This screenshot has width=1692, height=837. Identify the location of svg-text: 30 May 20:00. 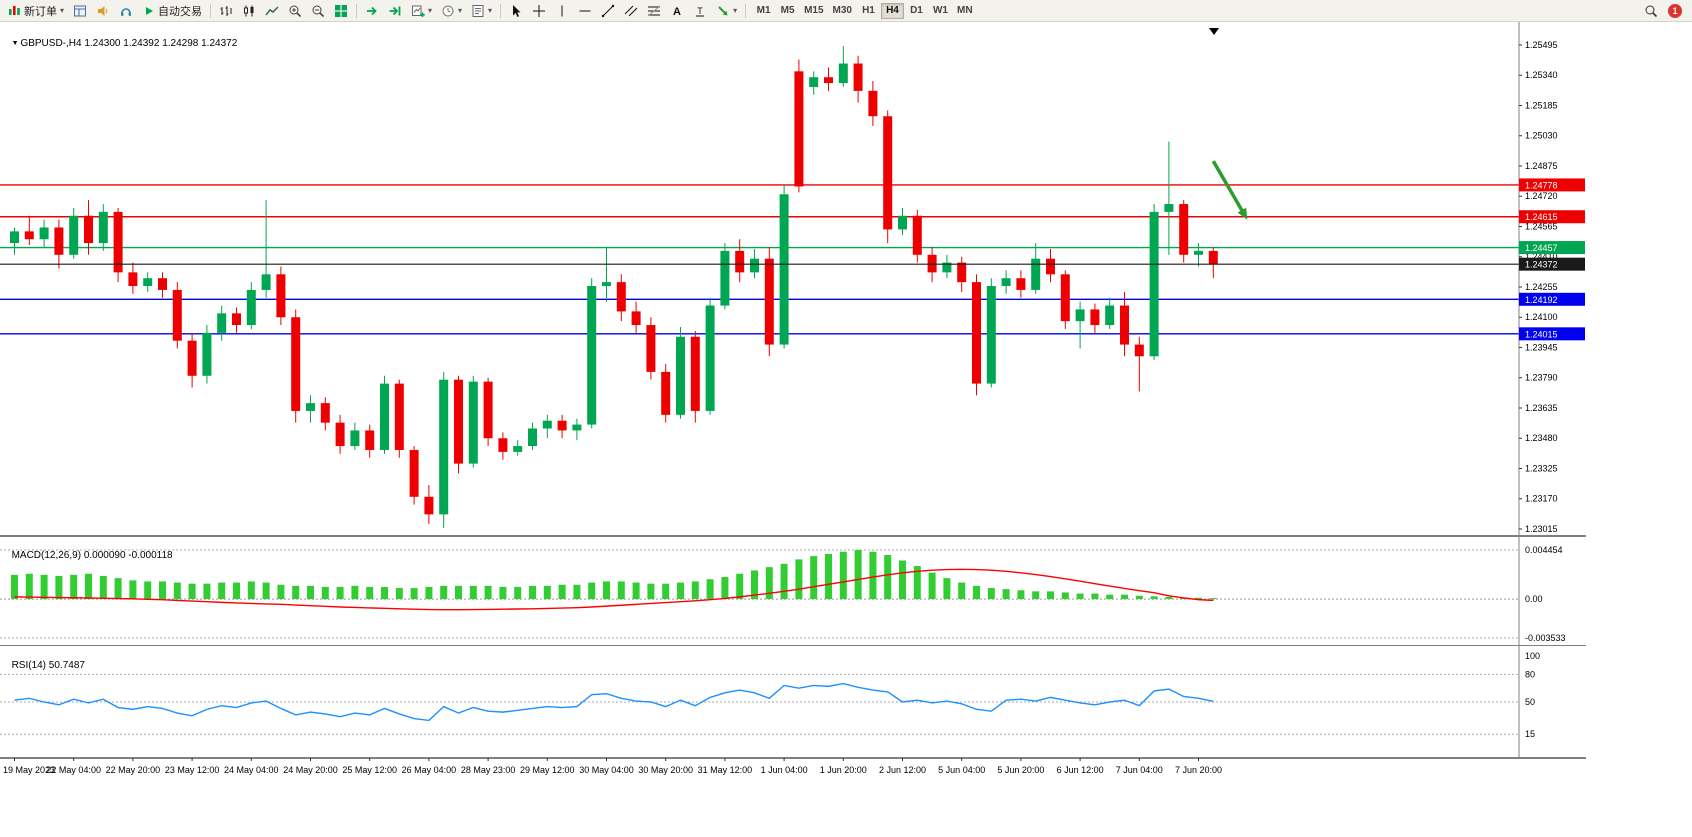
(665, 770).